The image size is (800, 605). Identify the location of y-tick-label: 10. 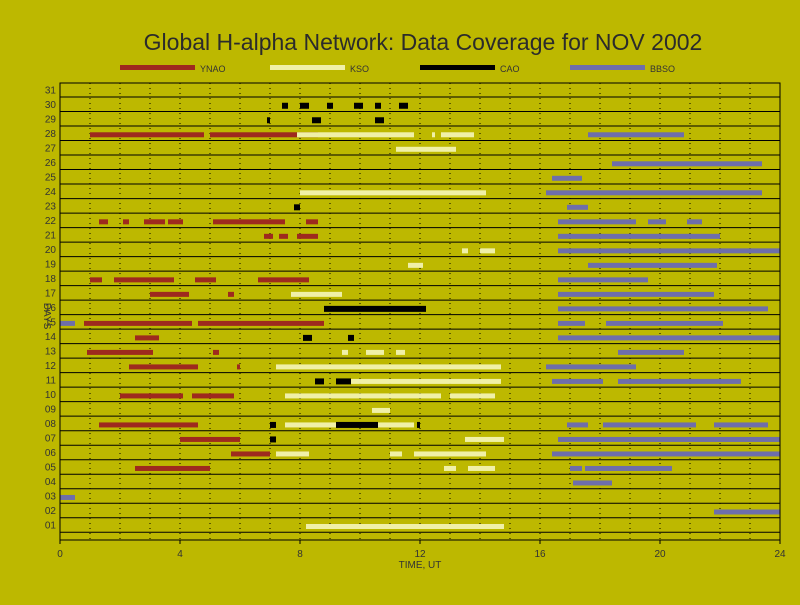
(51, 395).